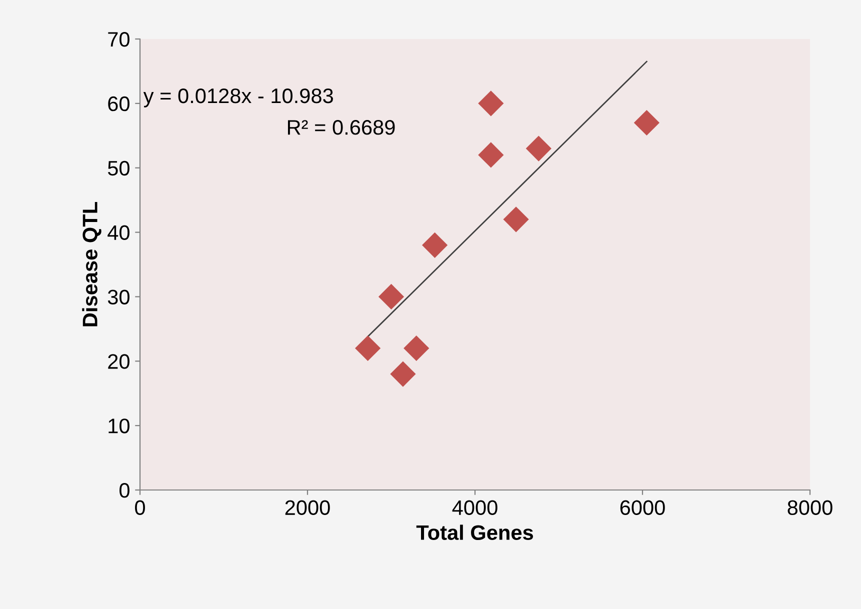 This screenshot has height=609, width=861. I want to click on y-tick-label: 0, so click(125, 490).